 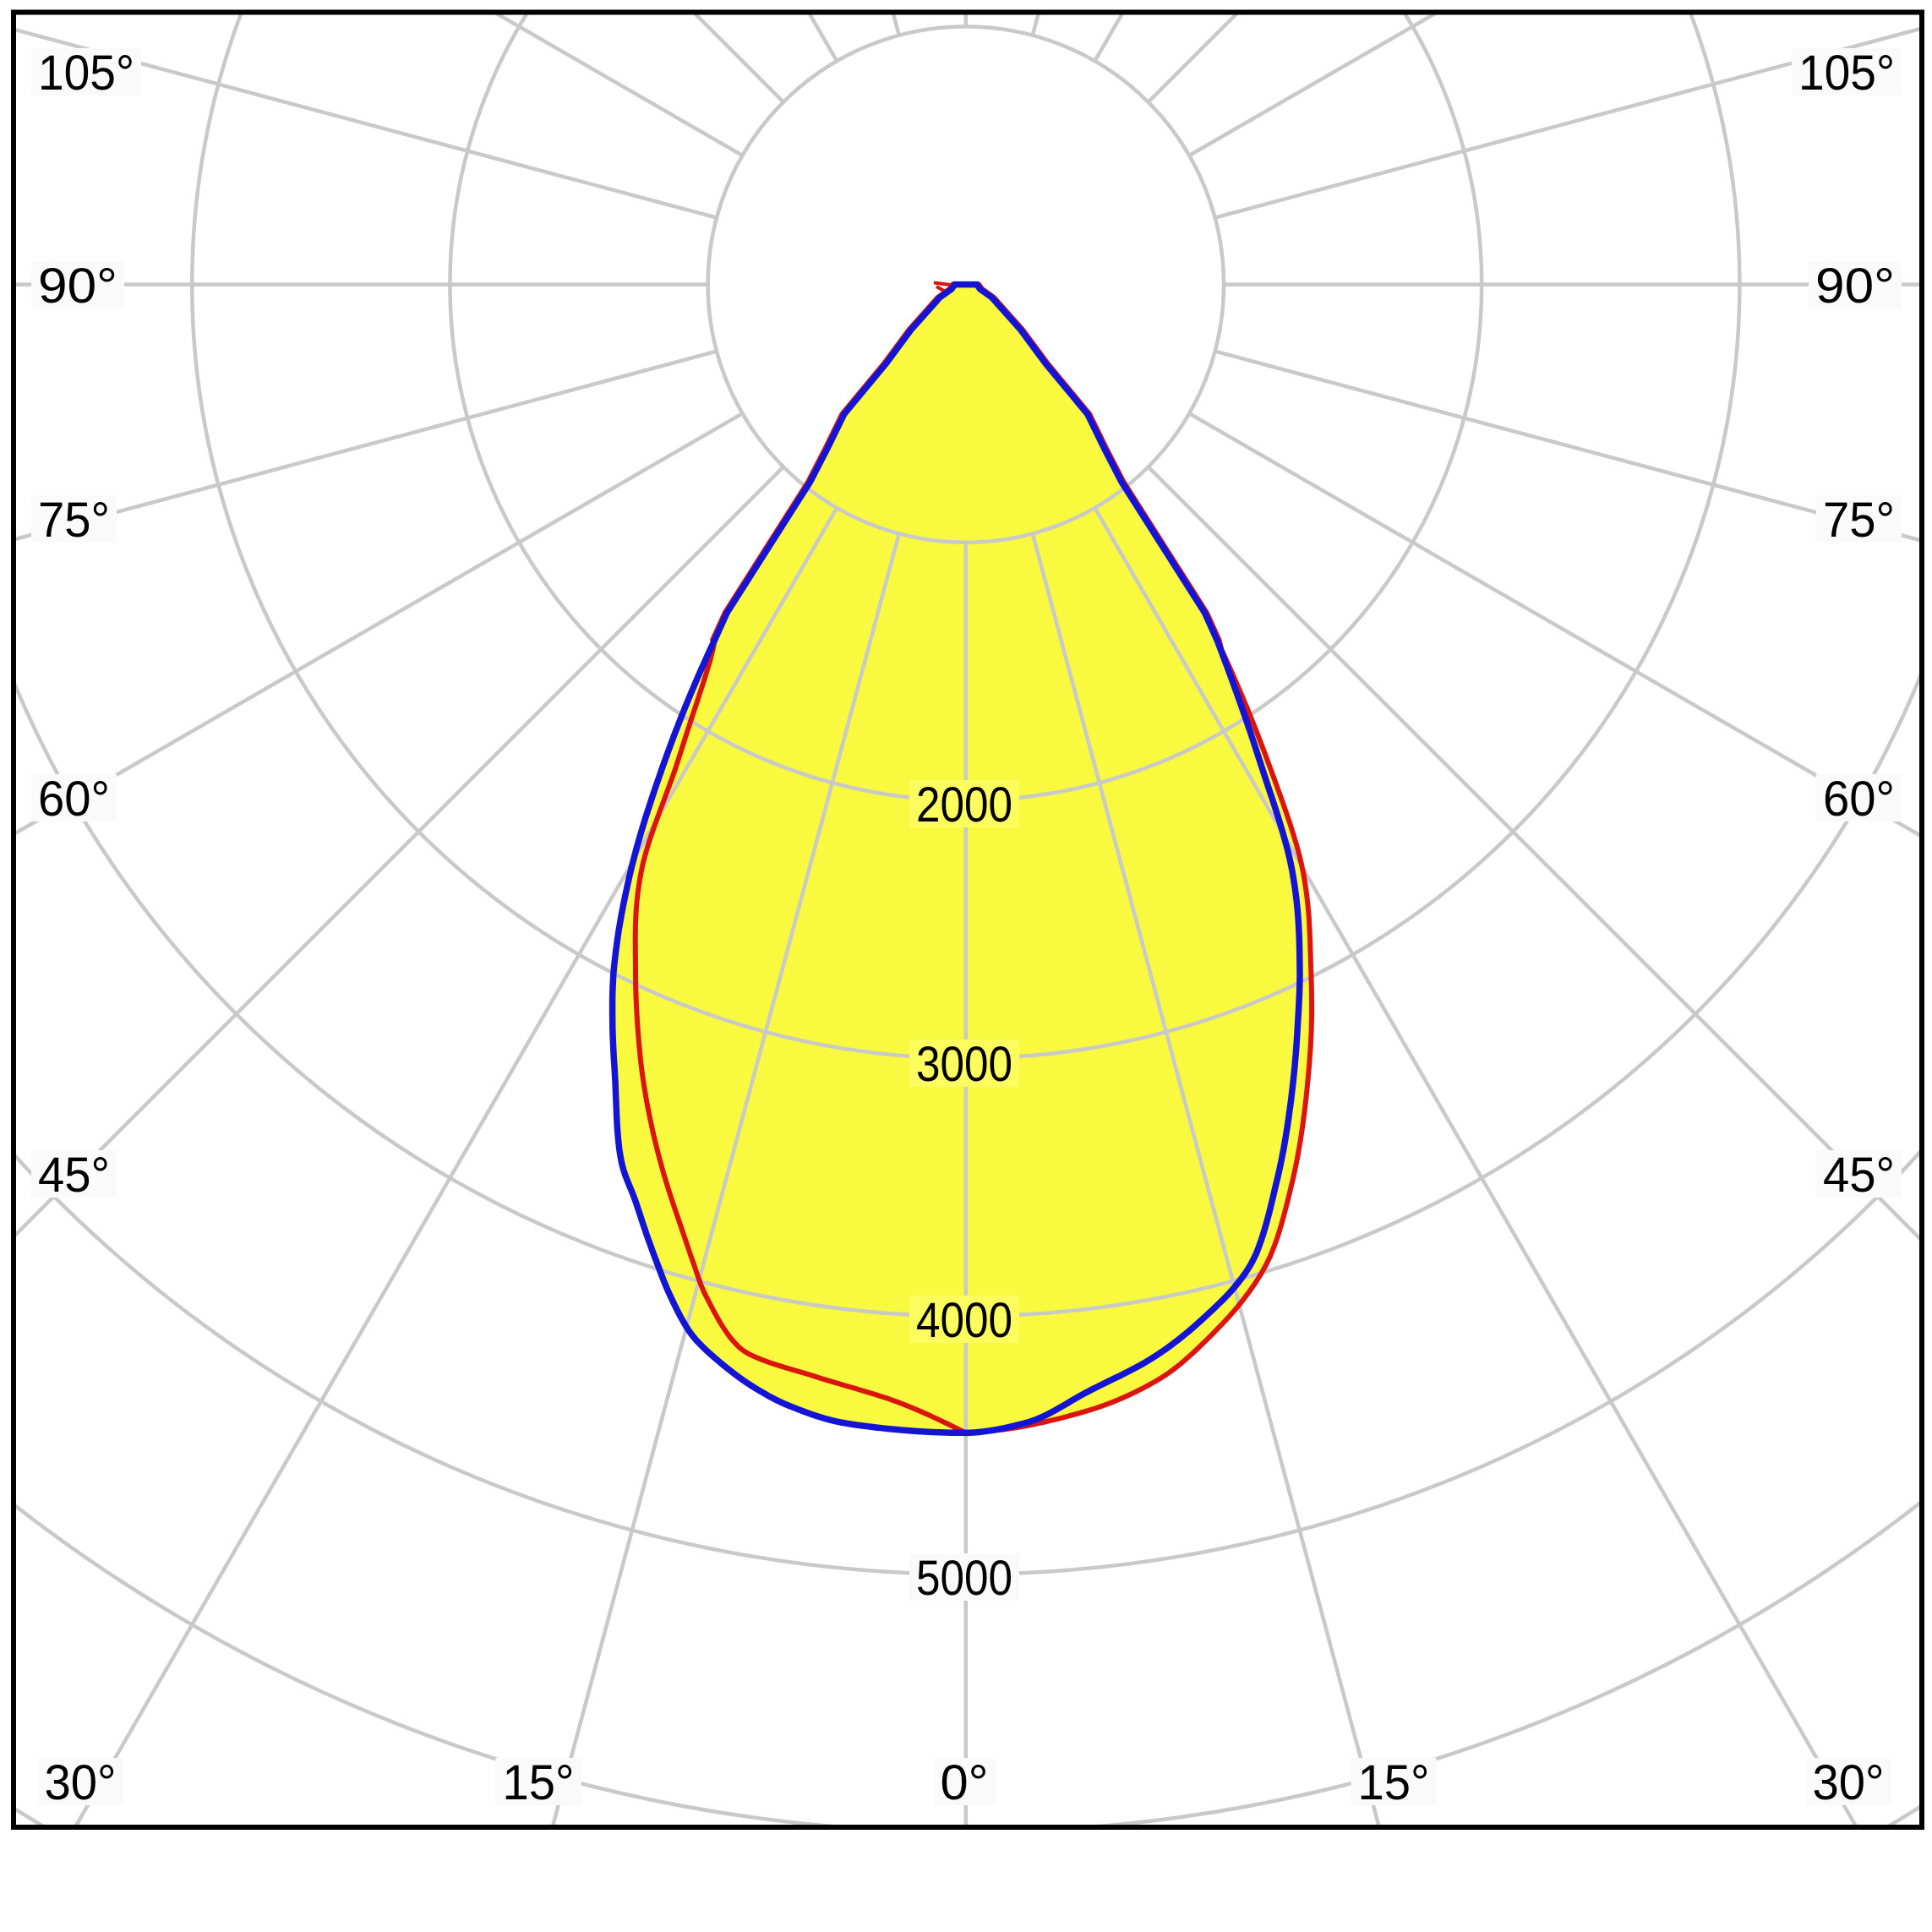 I want to click on svg-text: 5000, so click(x=964, y=1578).